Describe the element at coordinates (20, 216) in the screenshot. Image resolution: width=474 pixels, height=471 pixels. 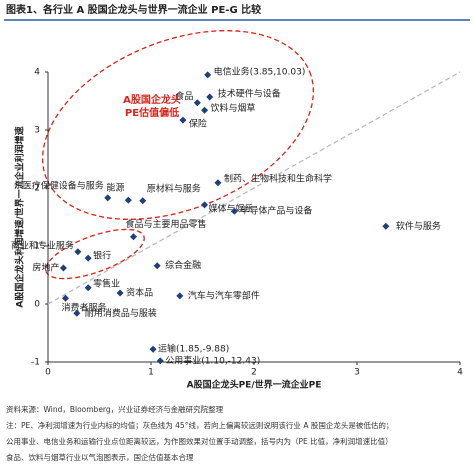
I see `y-axis-label: A股国企龙头利润增速/世界一流企业利润增速` at that location.